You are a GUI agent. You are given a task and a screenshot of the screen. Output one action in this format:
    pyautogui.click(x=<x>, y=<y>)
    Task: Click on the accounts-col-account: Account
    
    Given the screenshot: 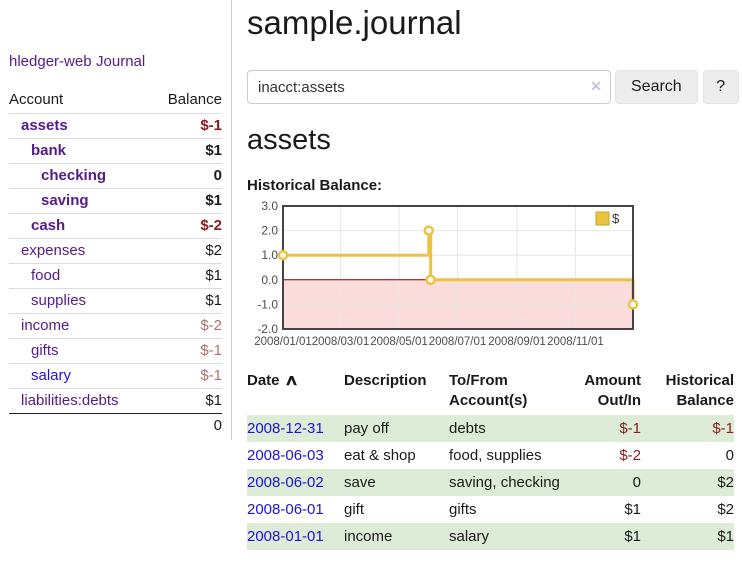 What is the action you would take?
    pyautogui.click(x=36, y=99)
    